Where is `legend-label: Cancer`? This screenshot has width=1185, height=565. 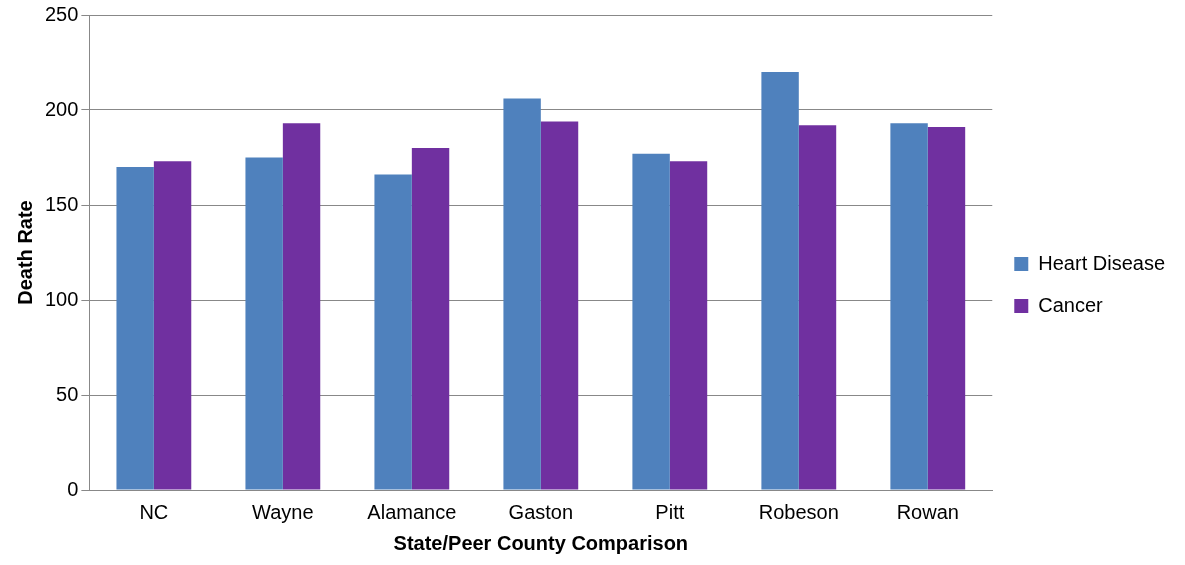 legend-label: Cancer is located at coordinates (1071, 304).